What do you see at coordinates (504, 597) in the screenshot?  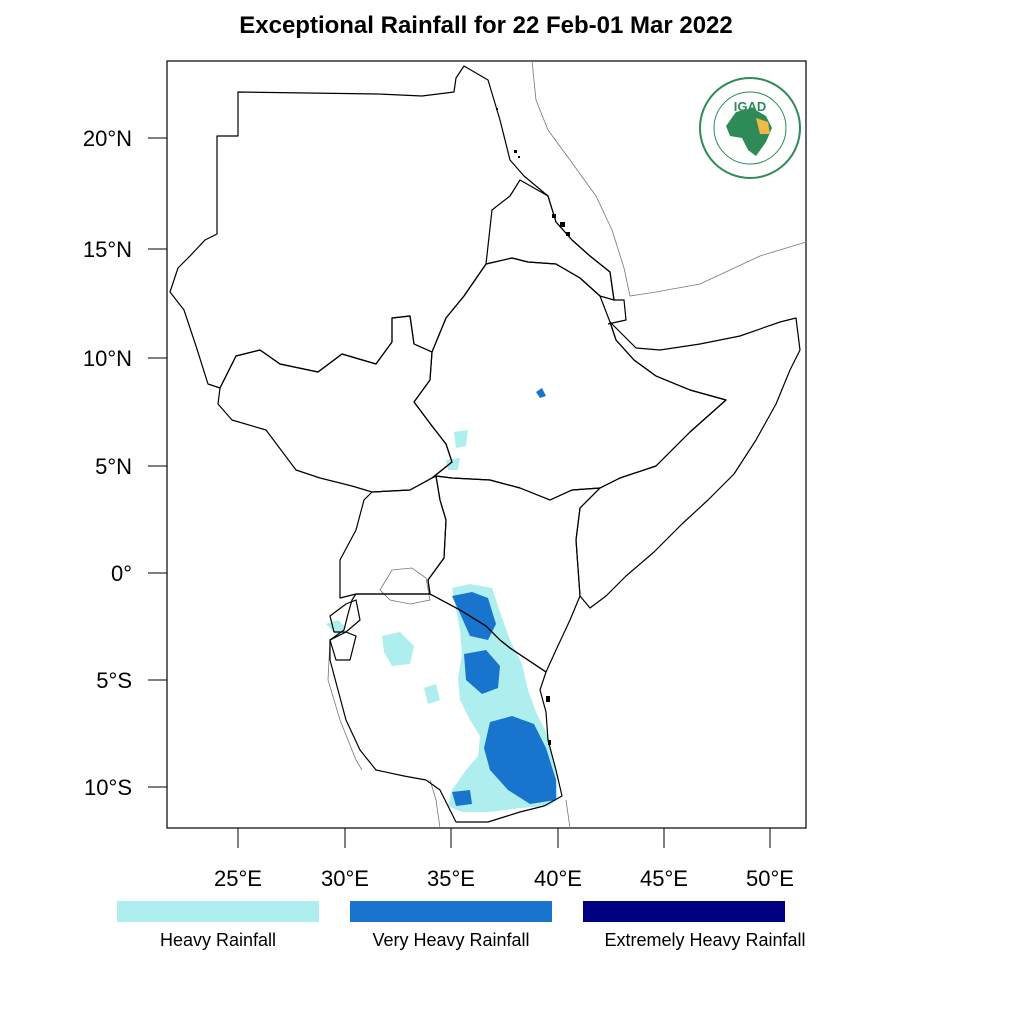 I see `rainfall-very-heavy-areas` at bounding box center [504, 597].